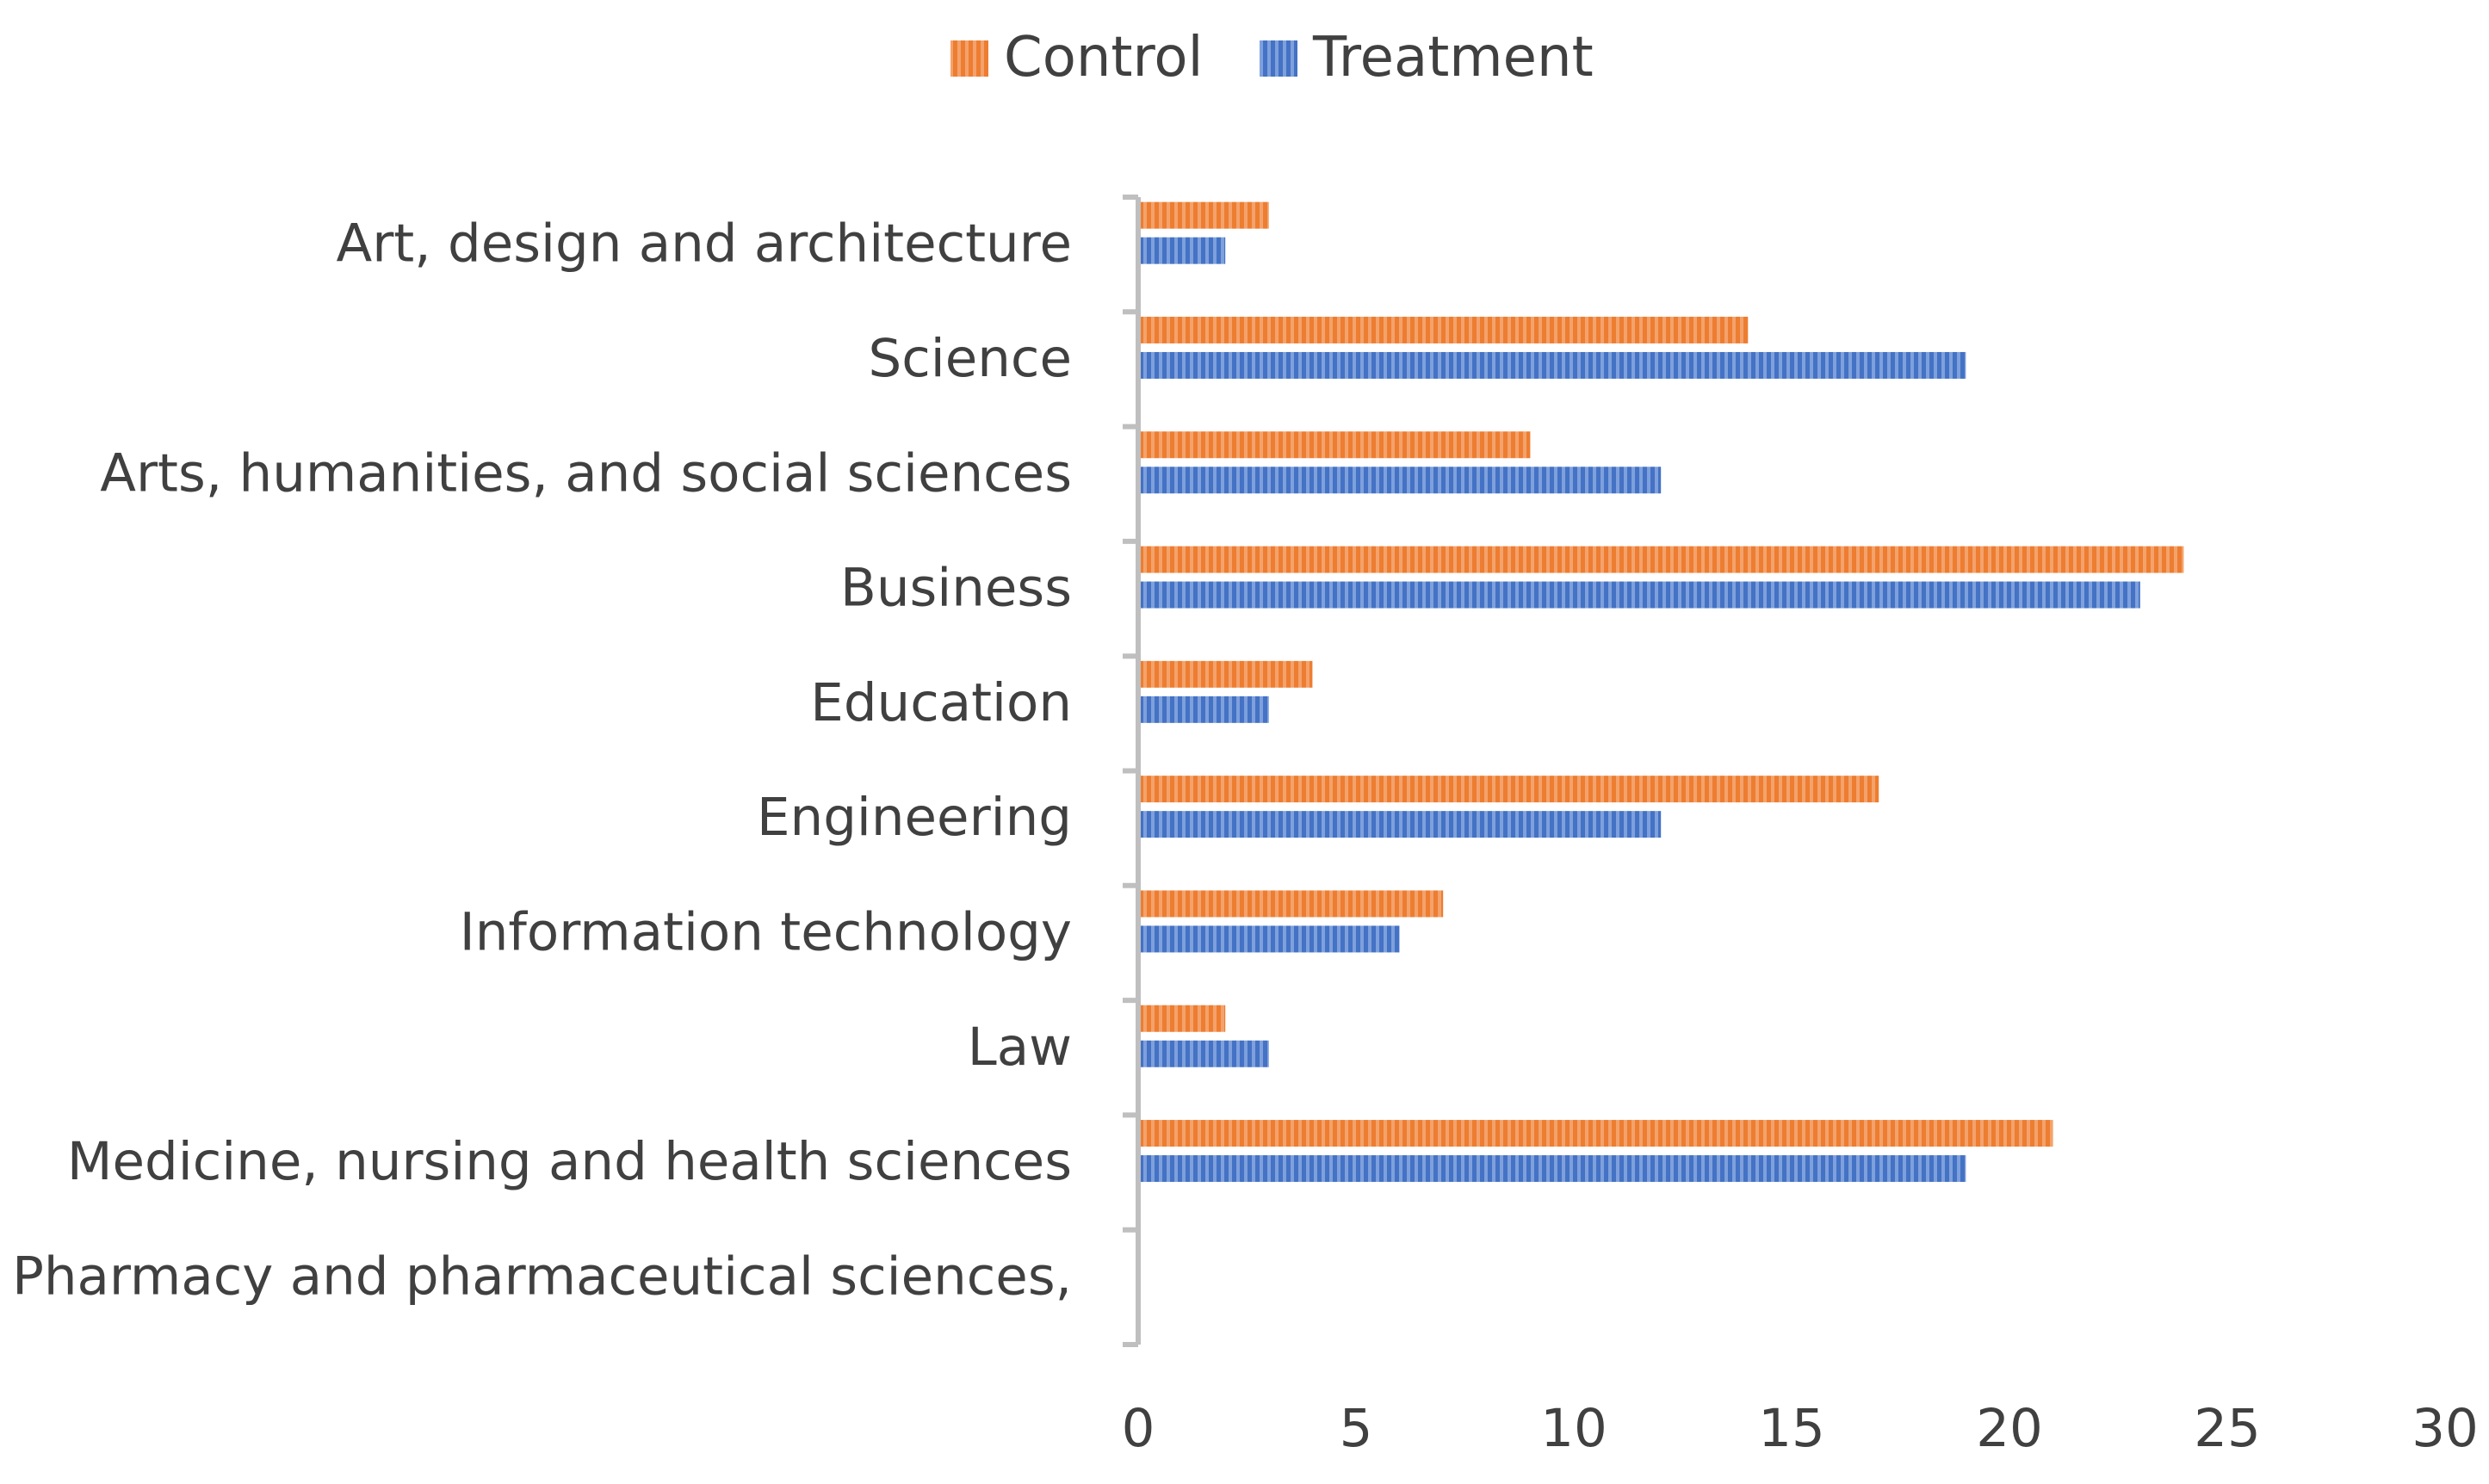 This screenshot has height=1484, width=2489. What do you see at coordinates (704, 244) in the screenshot?
I see `category-label-0: Art, design and architecture` at bounding box center [704, 244].